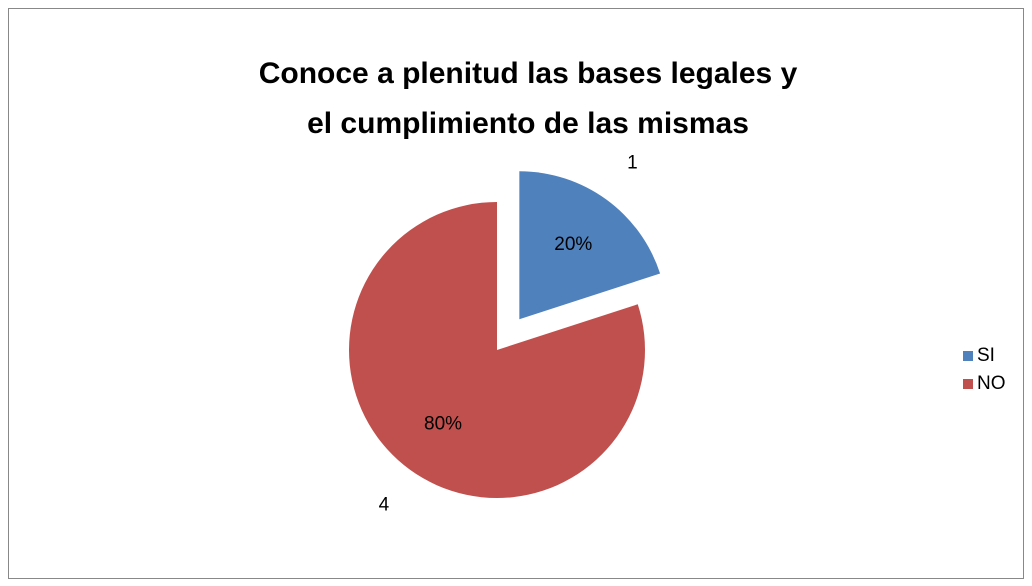 This screenshot has height=586, width=1032. I want to click on percent-label: 20%, so click(573, 244).